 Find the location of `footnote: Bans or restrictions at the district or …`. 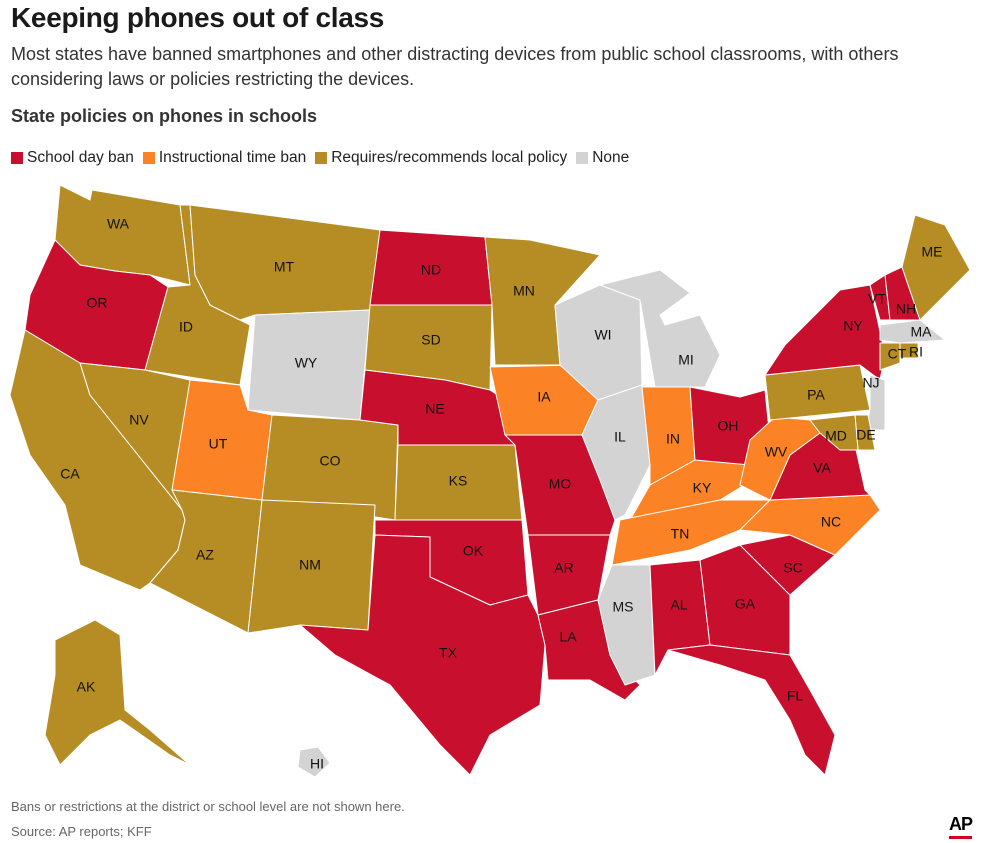

footnote: Bans or restrictions at the district or … is located at coordinates (208, 806).